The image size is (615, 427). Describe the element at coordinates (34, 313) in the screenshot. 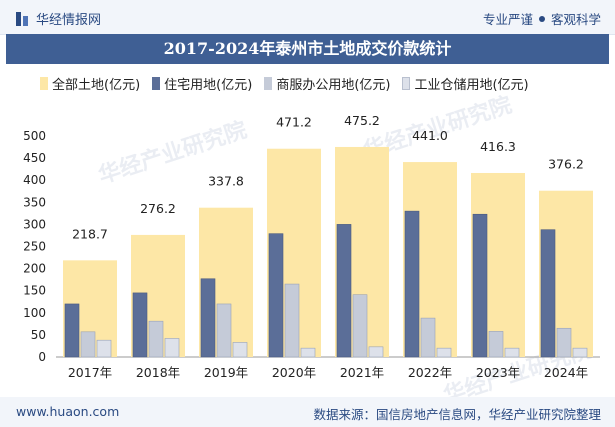

I see `y-tick-label: 100` at that location.